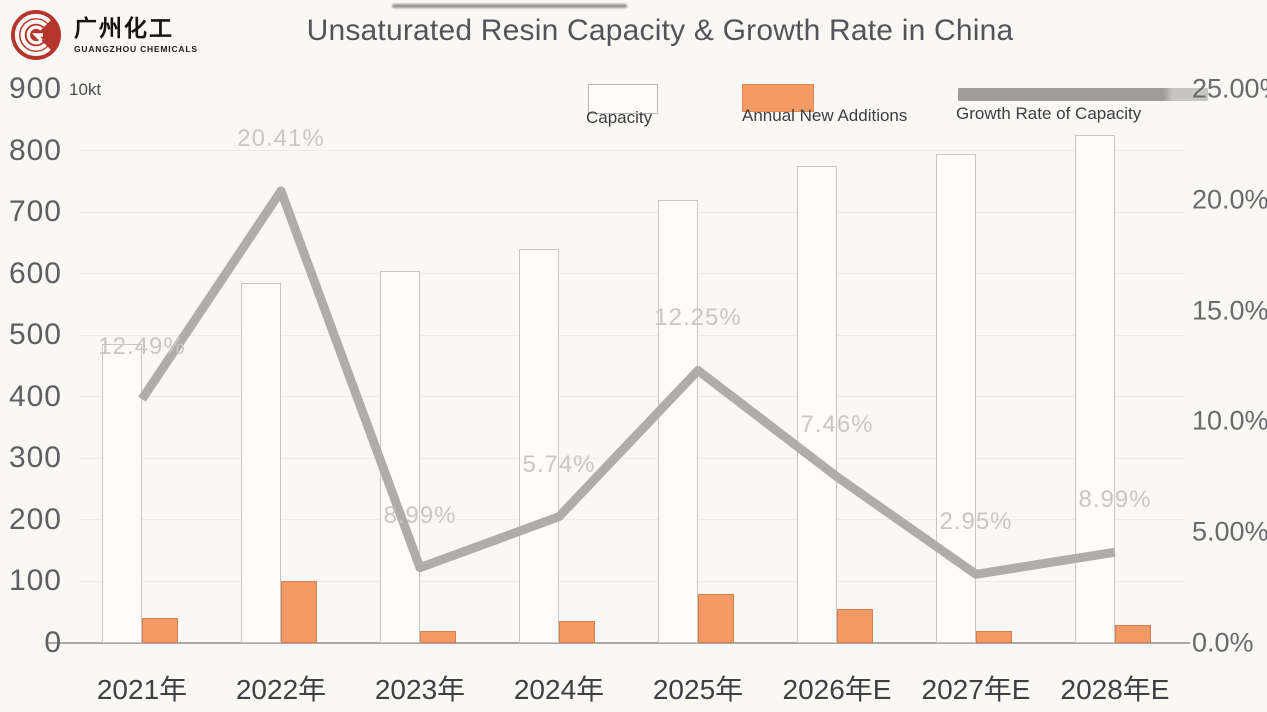 This screenshot has width=1267, height=712. I want to click on x-axis-label: 2027年E, so click(976, 689).